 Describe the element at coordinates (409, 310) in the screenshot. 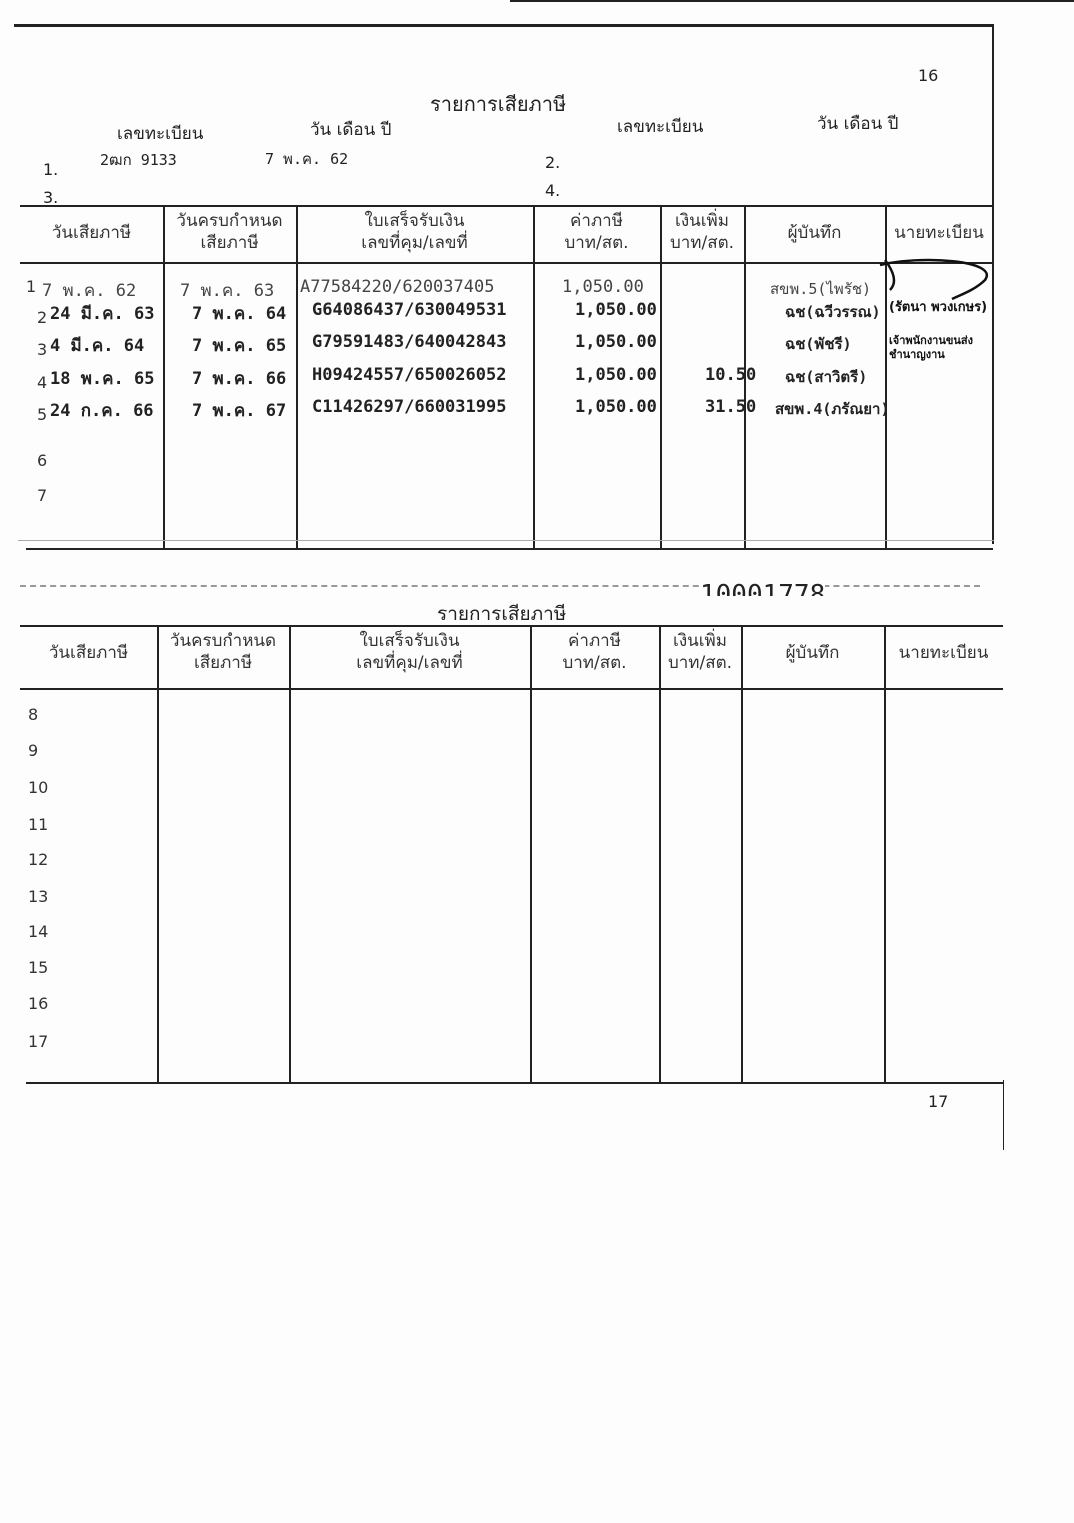

I see `receipt-number: G64086437/630049531` at that location.